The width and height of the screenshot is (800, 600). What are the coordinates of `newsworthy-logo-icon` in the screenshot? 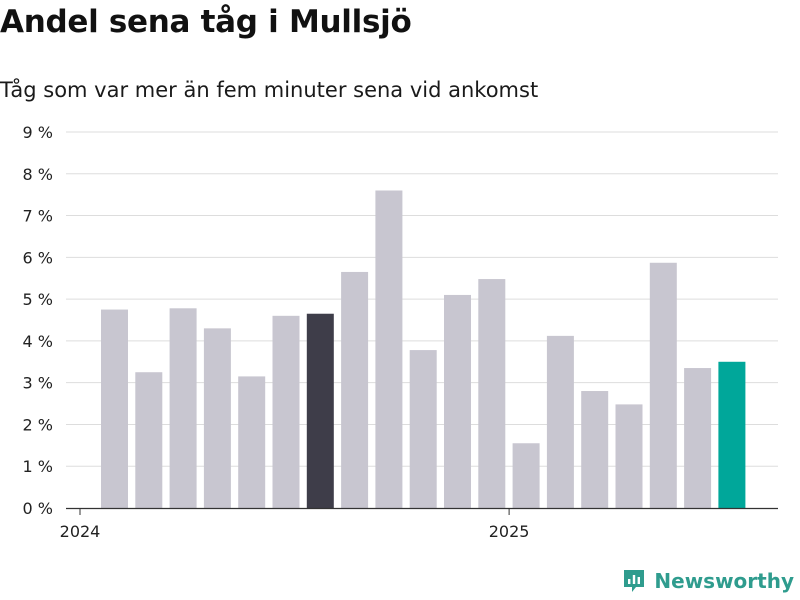 It's located at (634, 581).